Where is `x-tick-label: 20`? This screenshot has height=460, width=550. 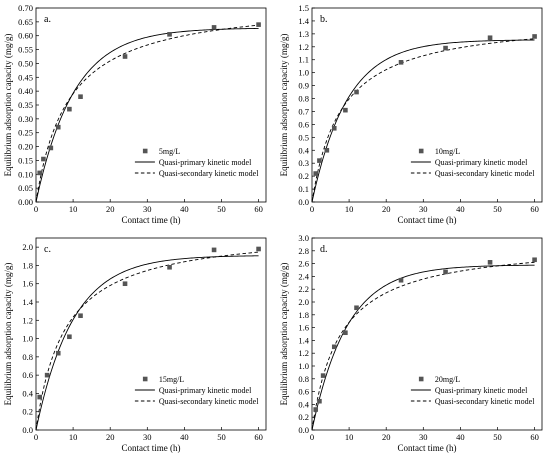
x-tick-label: 20 is located at coordinates (110, 437).